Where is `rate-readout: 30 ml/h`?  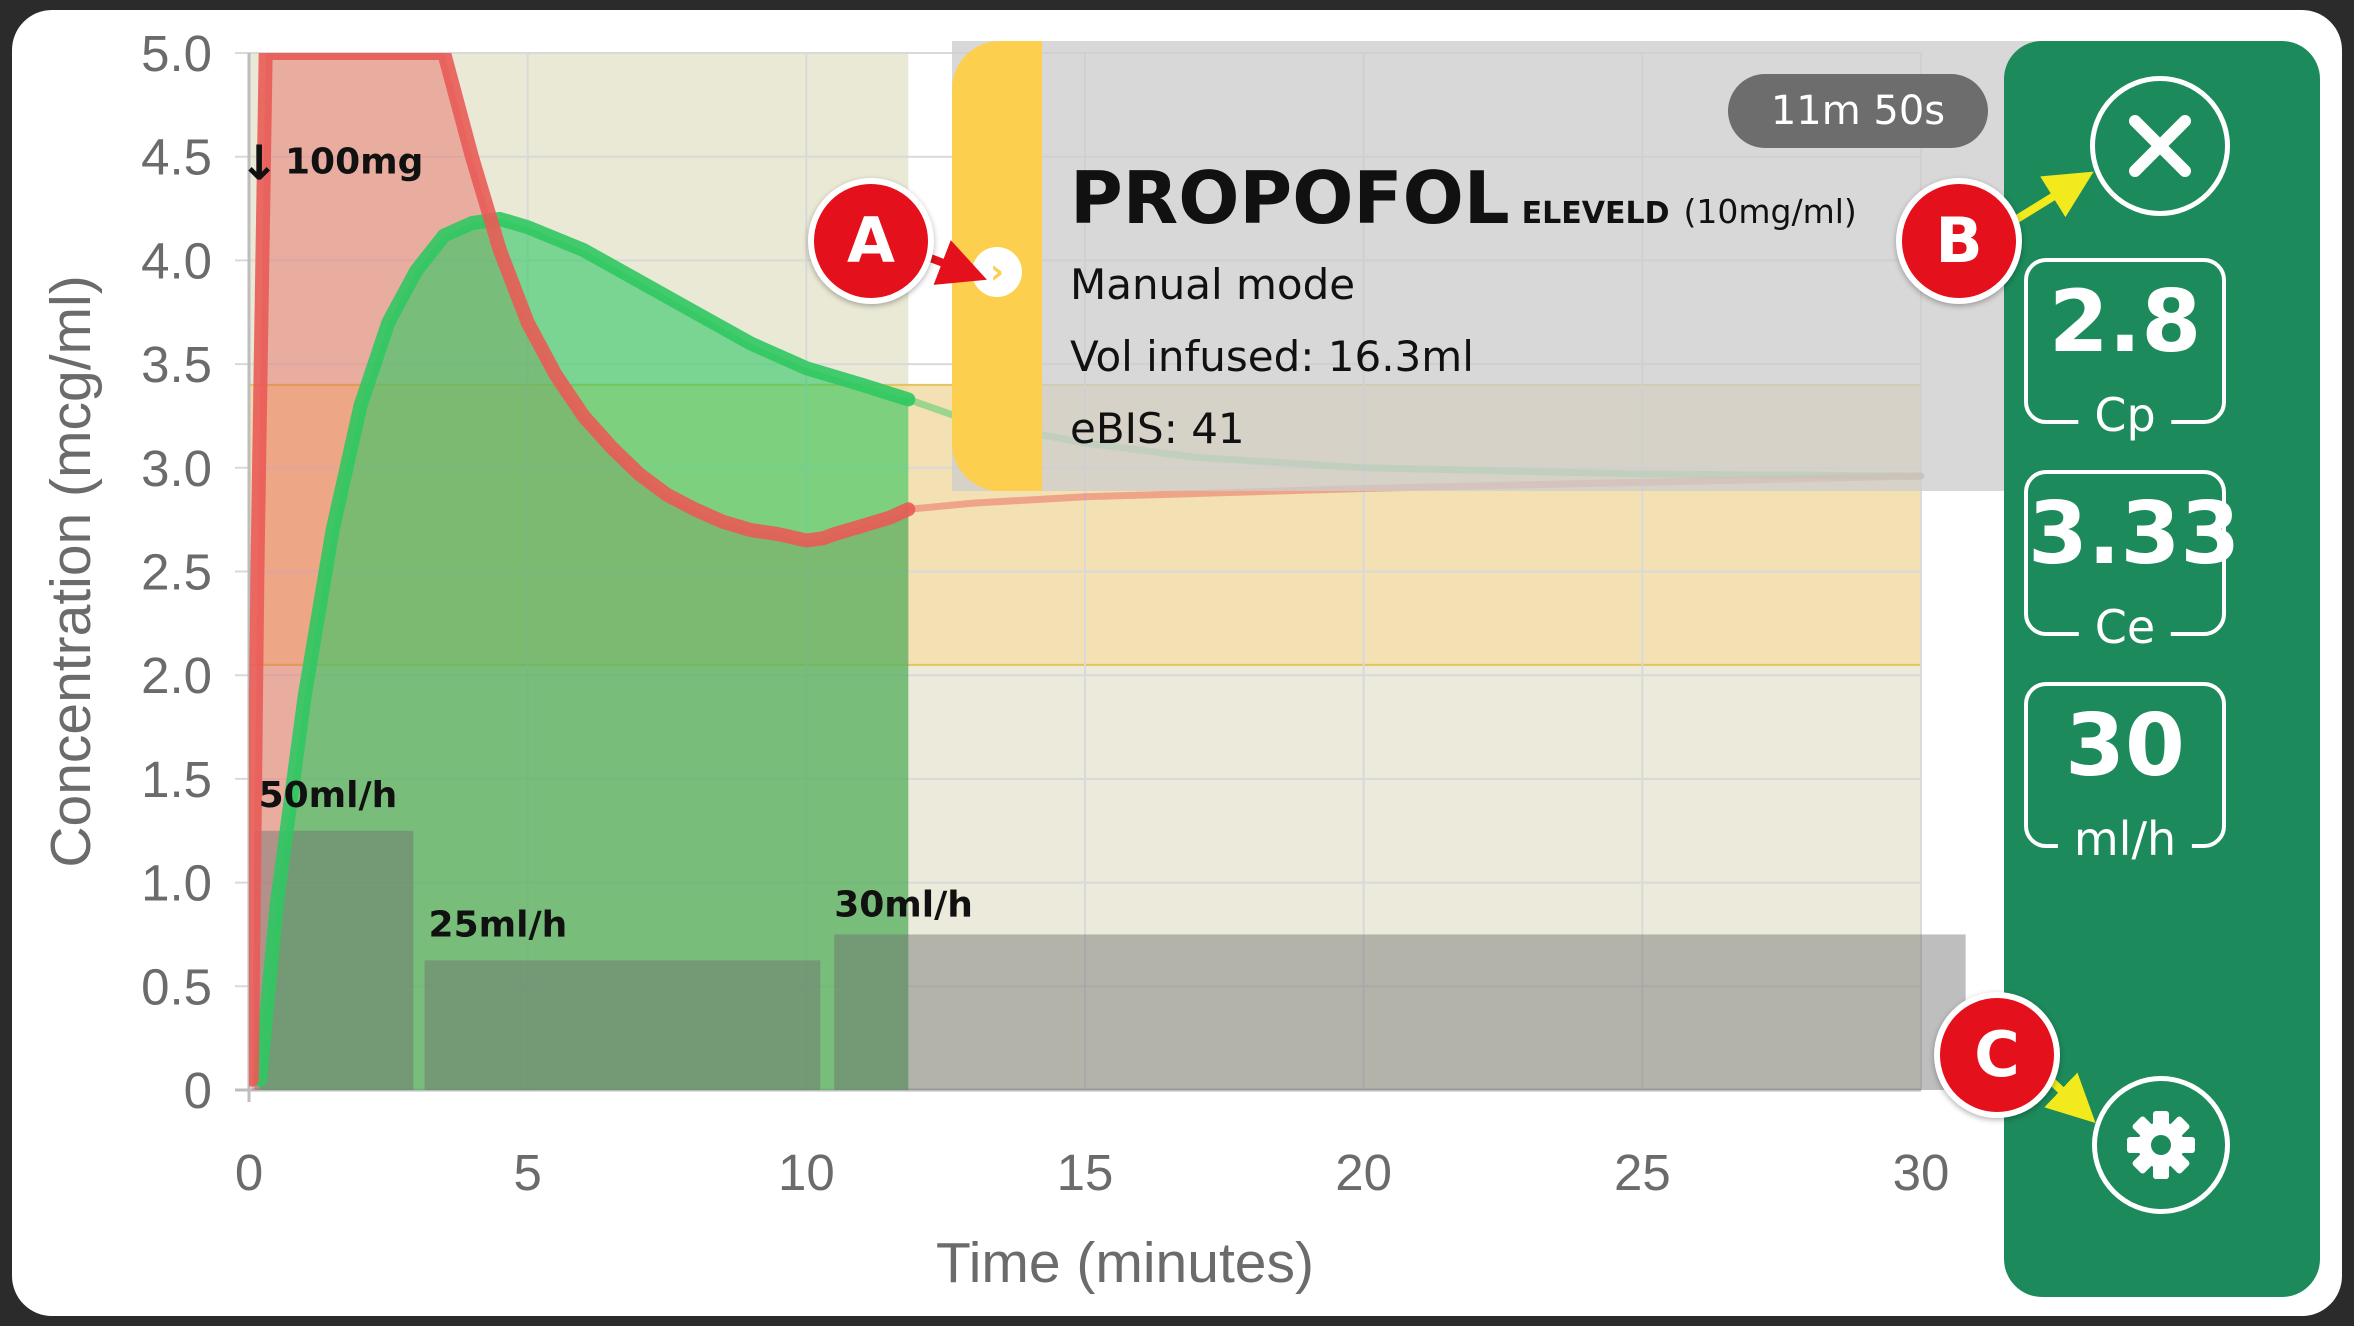
rate-readout: 30 ml/h is located at coordinates (2125, 774).